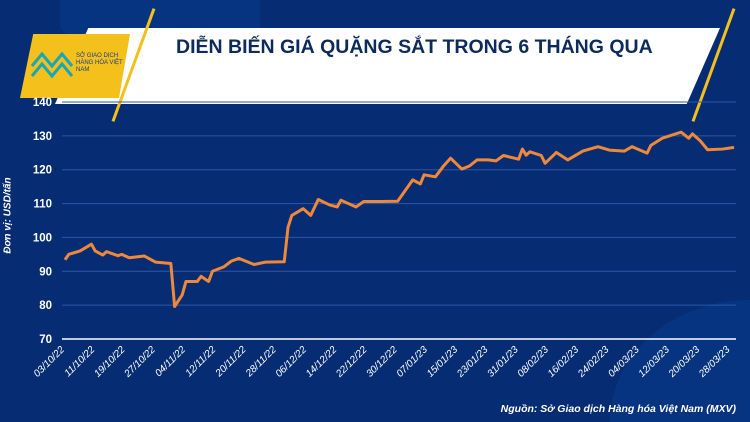  I want to click on logo-text: SỞ GIAO DỊCH HÀNG HÓA VIỆT NAM, so click(99, 63).